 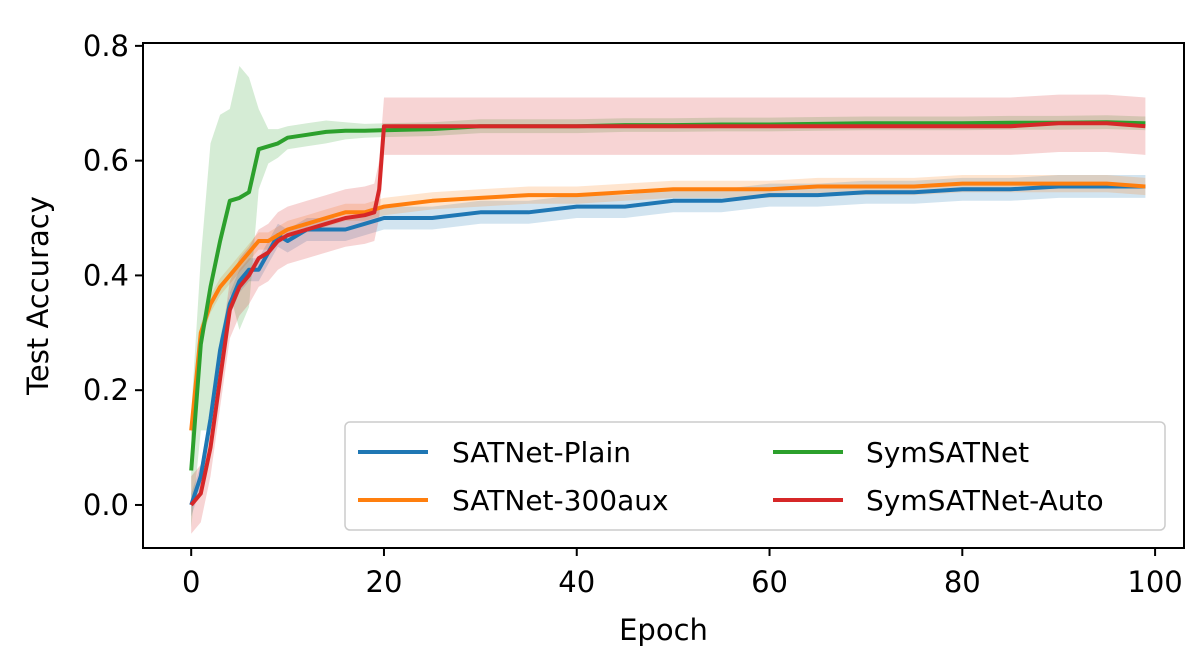 What do you see at coordinates (106, 161) in the screenshot?
I see `y-tick-label: 0.6` at bounding box center [106, 161].